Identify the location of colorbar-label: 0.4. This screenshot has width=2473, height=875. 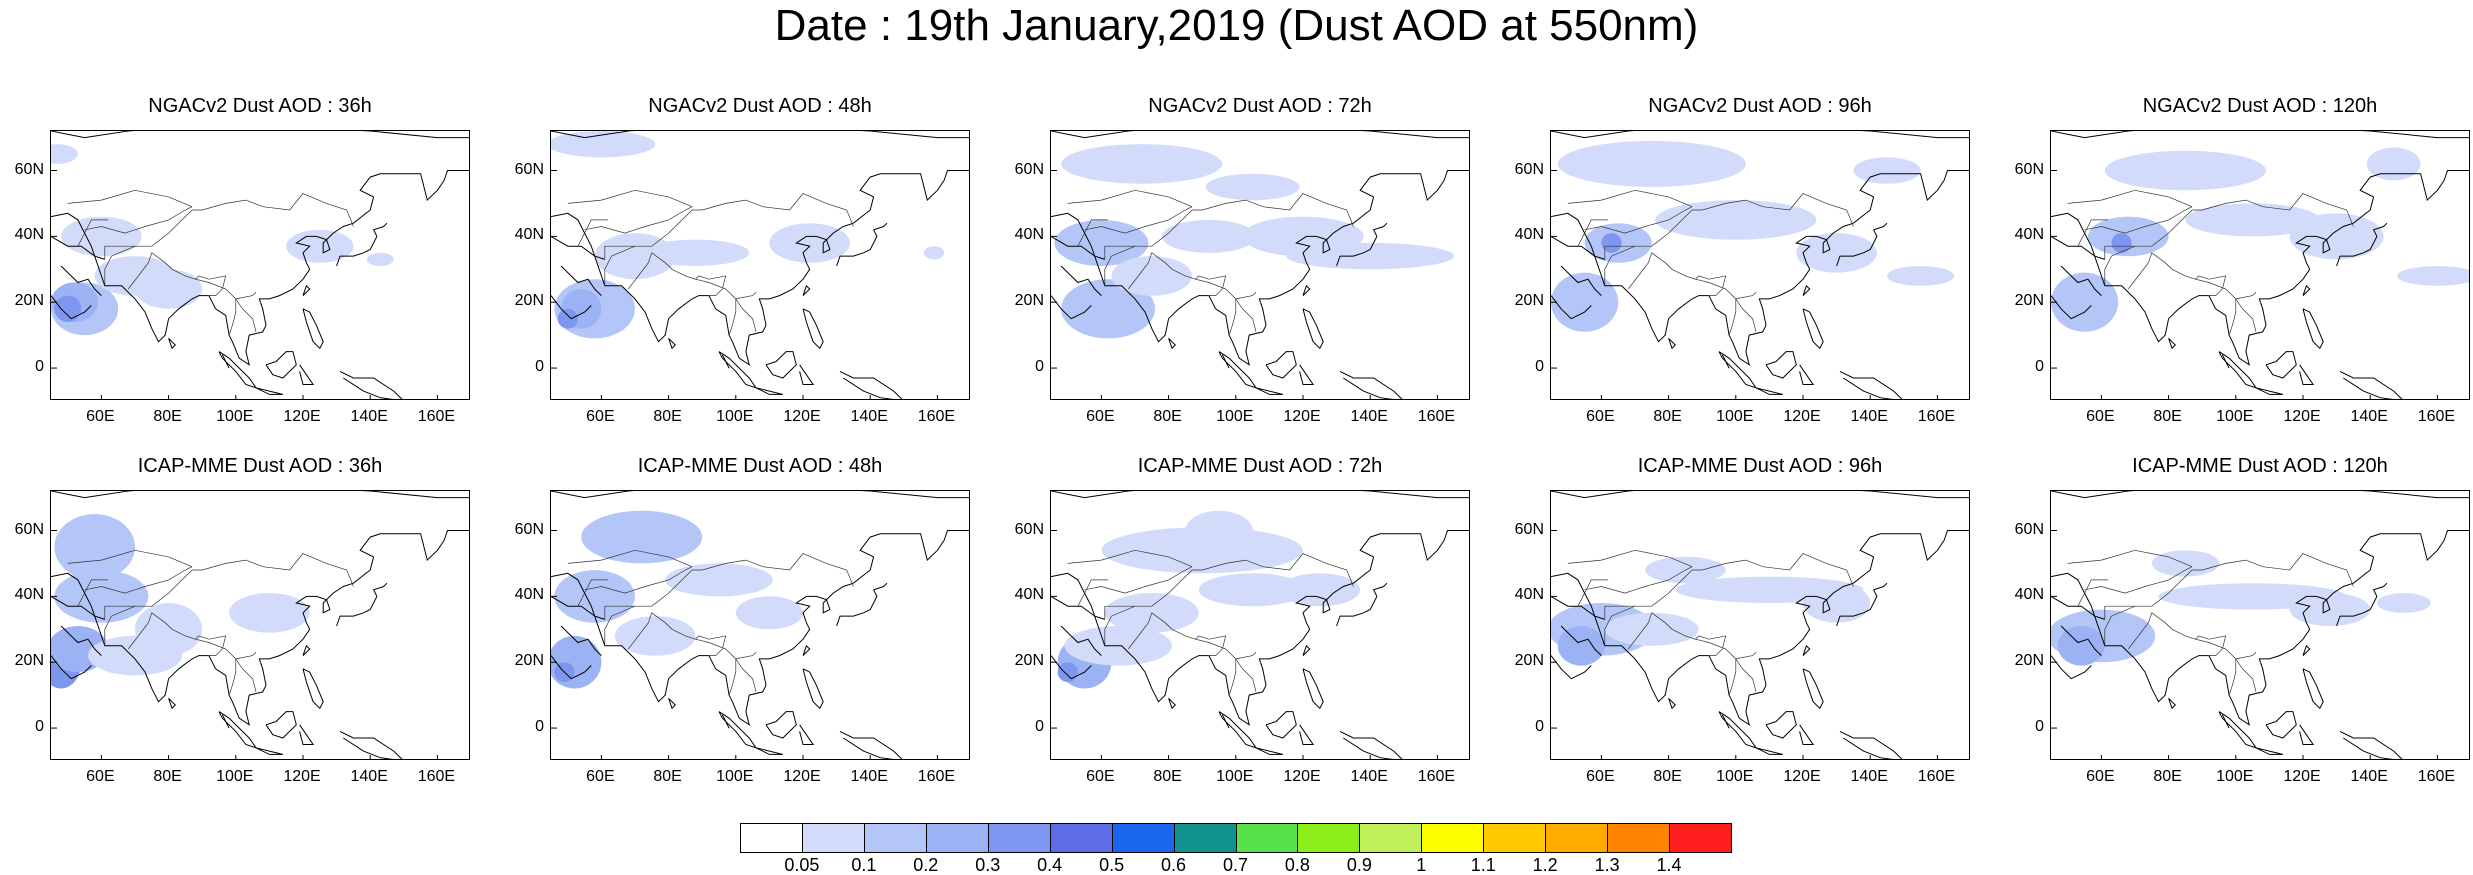
(1050, 865).